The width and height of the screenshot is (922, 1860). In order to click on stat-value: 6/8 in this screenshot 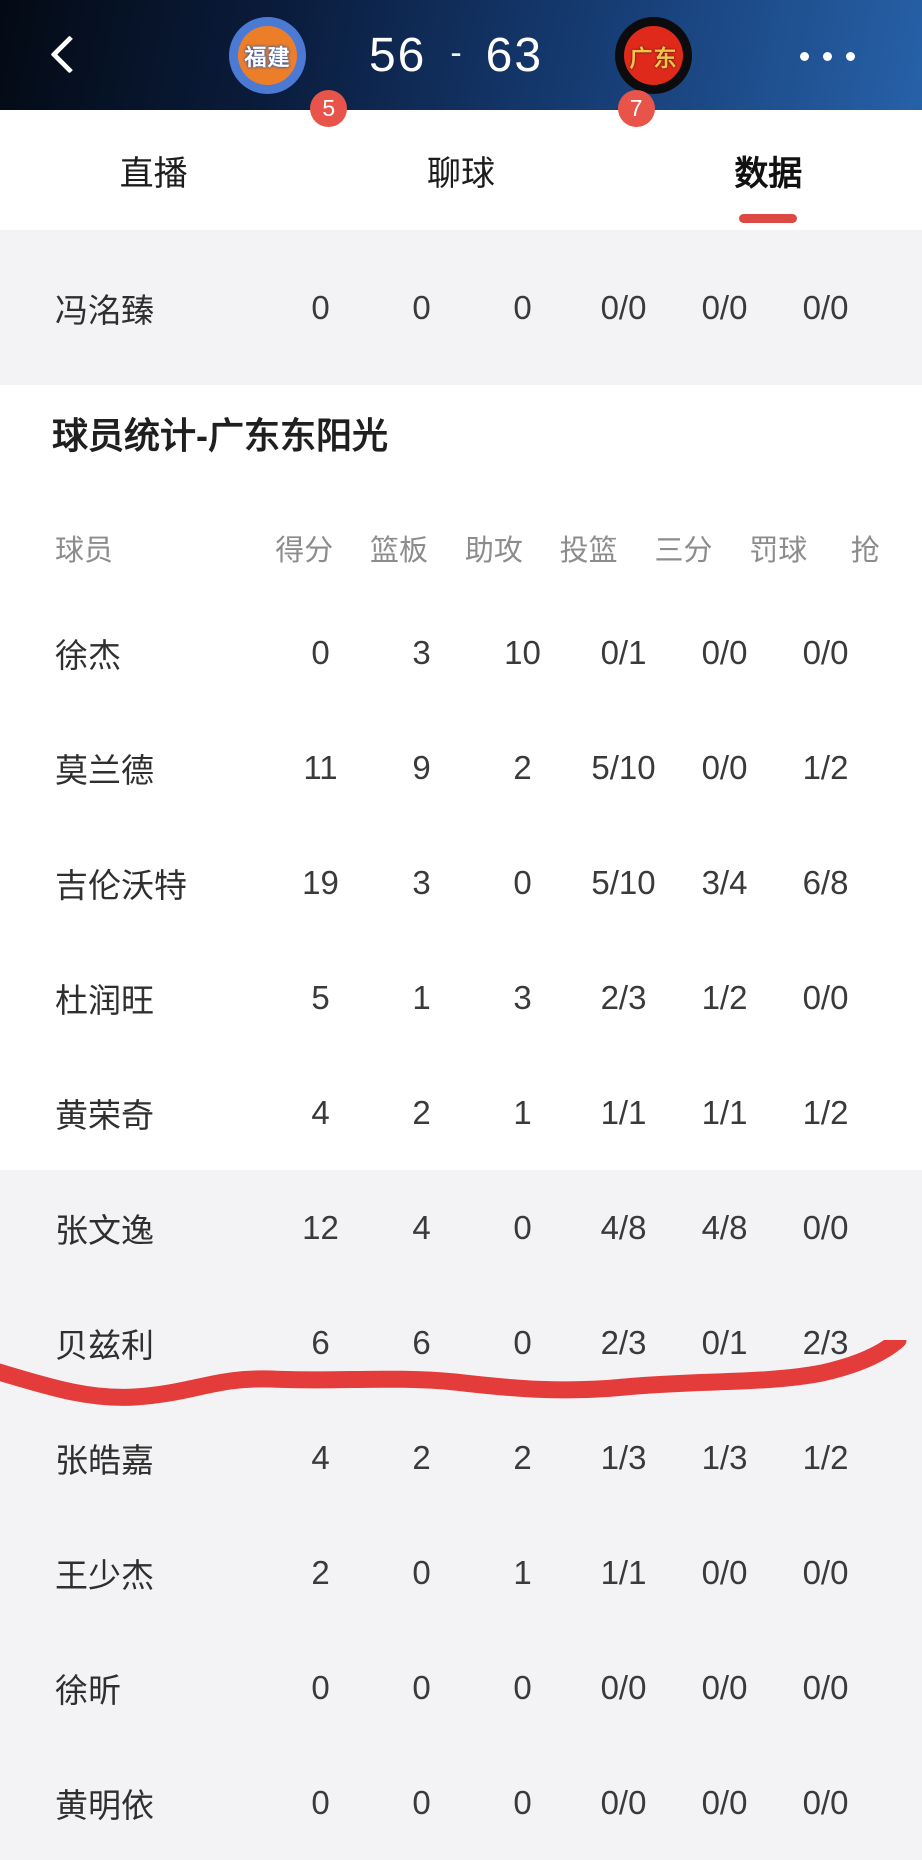, I will do `click(825, 882)`.